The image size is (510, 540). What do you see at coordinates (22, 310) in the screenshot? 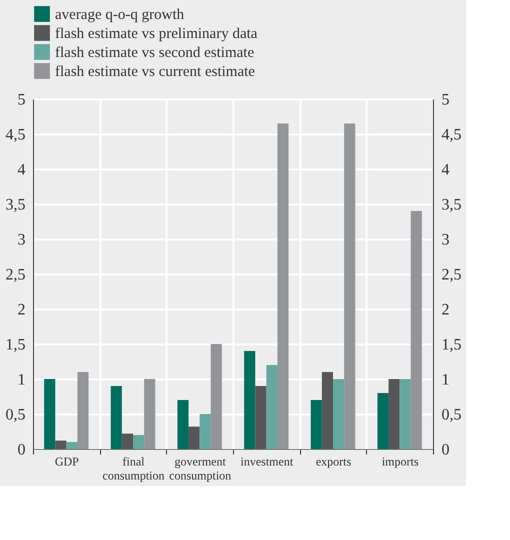
I see `y-tick-label: 2` at bounding box center [22, 310].